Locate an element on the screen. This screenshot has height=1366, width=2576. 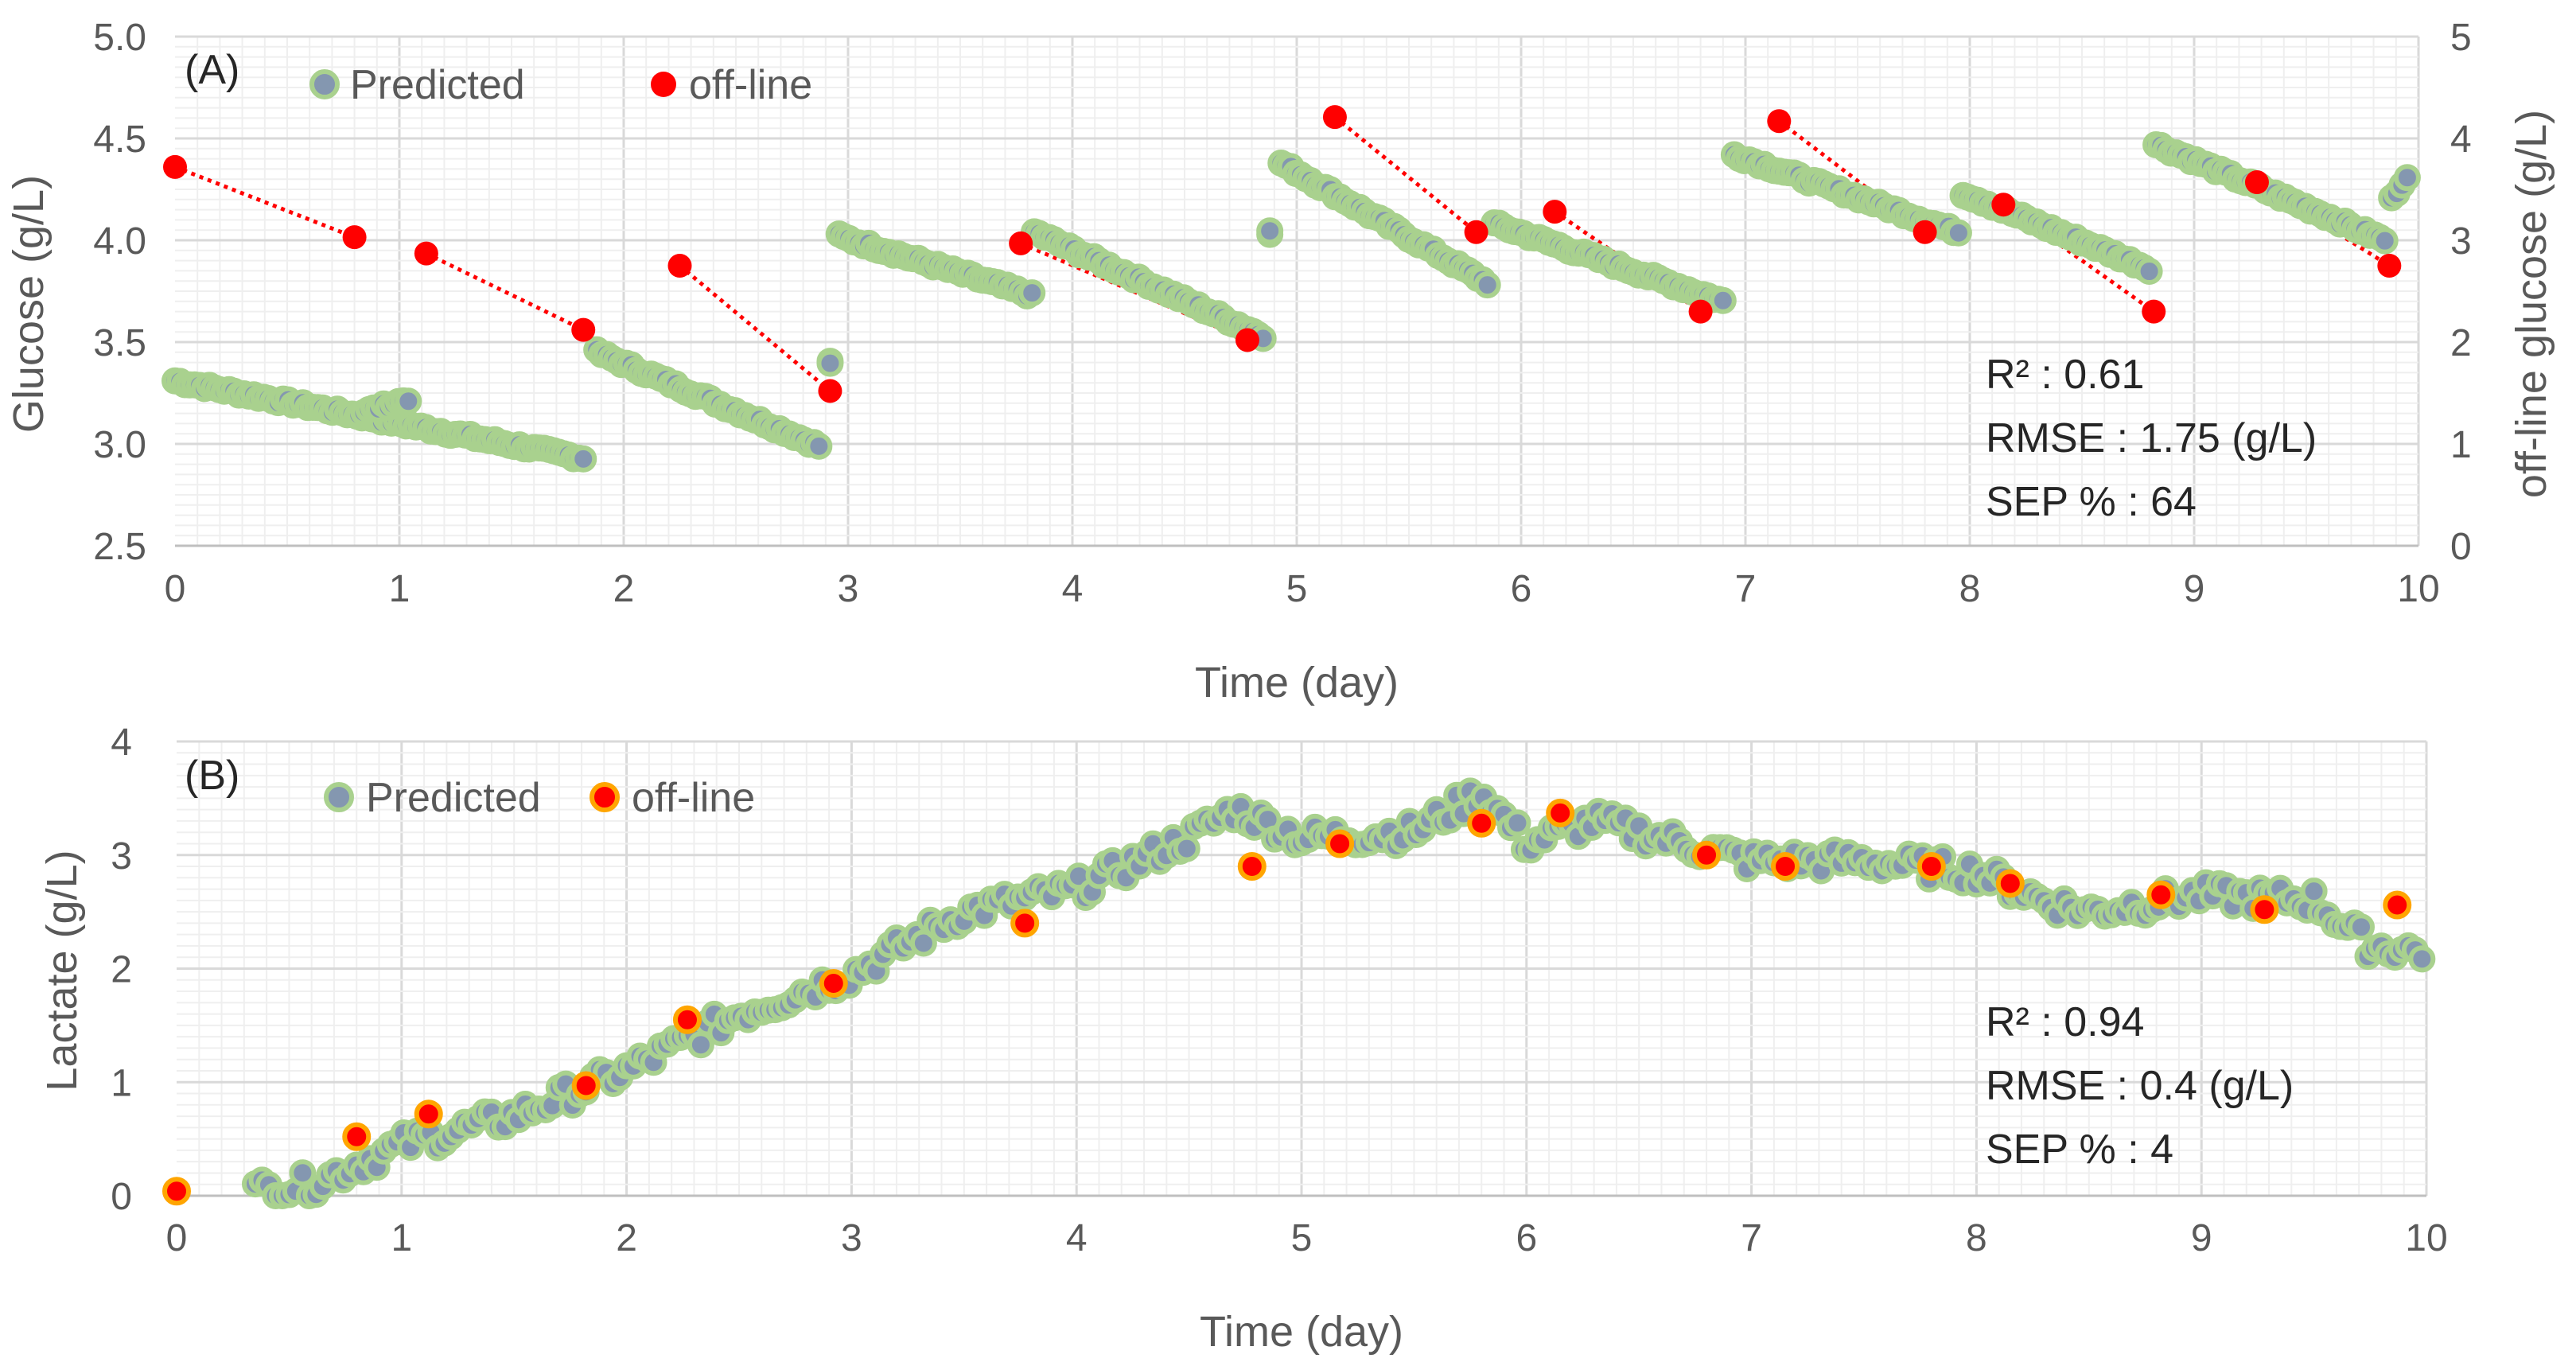
panel-a-y2-tick-label: 2 is located at coordinates (2461, 343).